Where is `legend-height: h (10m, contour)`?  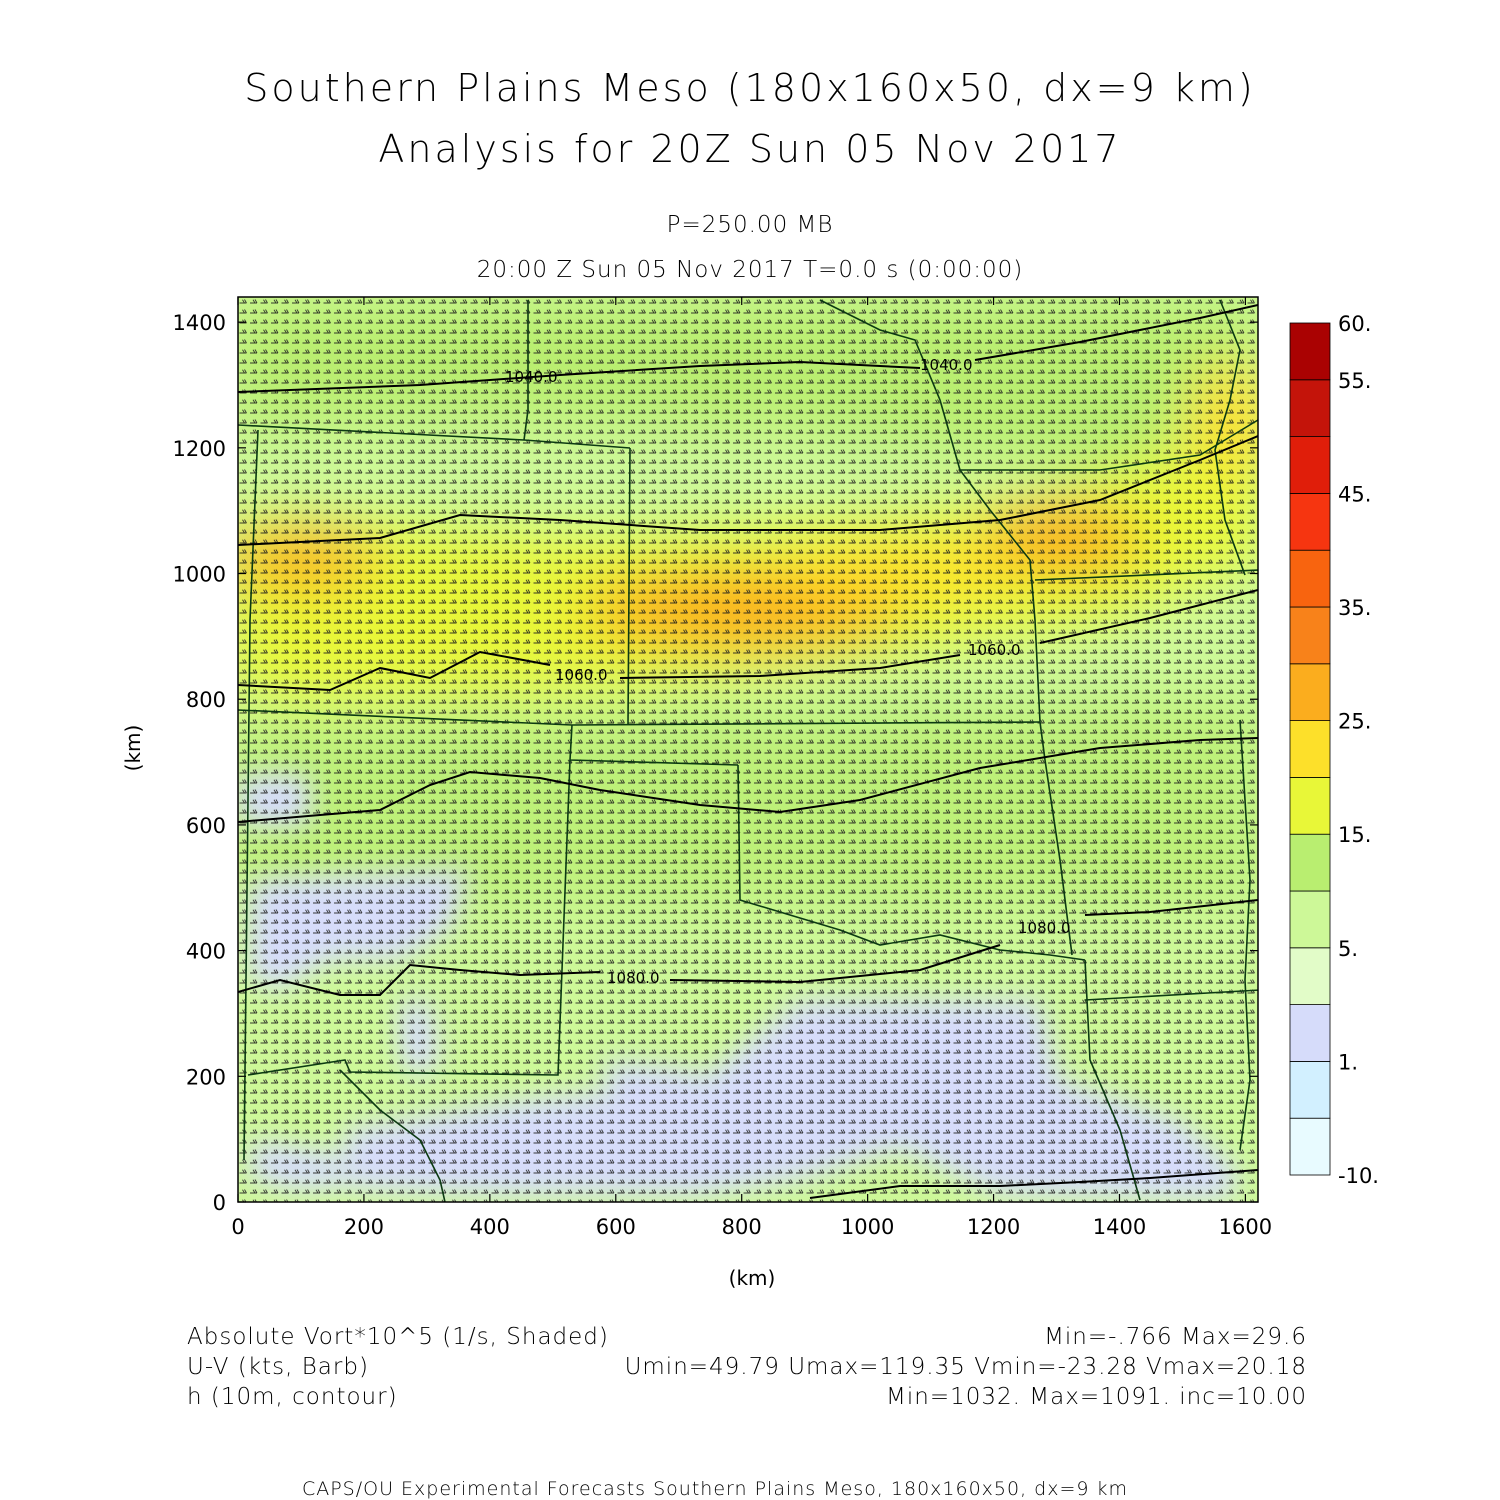
legend-height: h (10m, contour) is located at coordinates (292, 1397).